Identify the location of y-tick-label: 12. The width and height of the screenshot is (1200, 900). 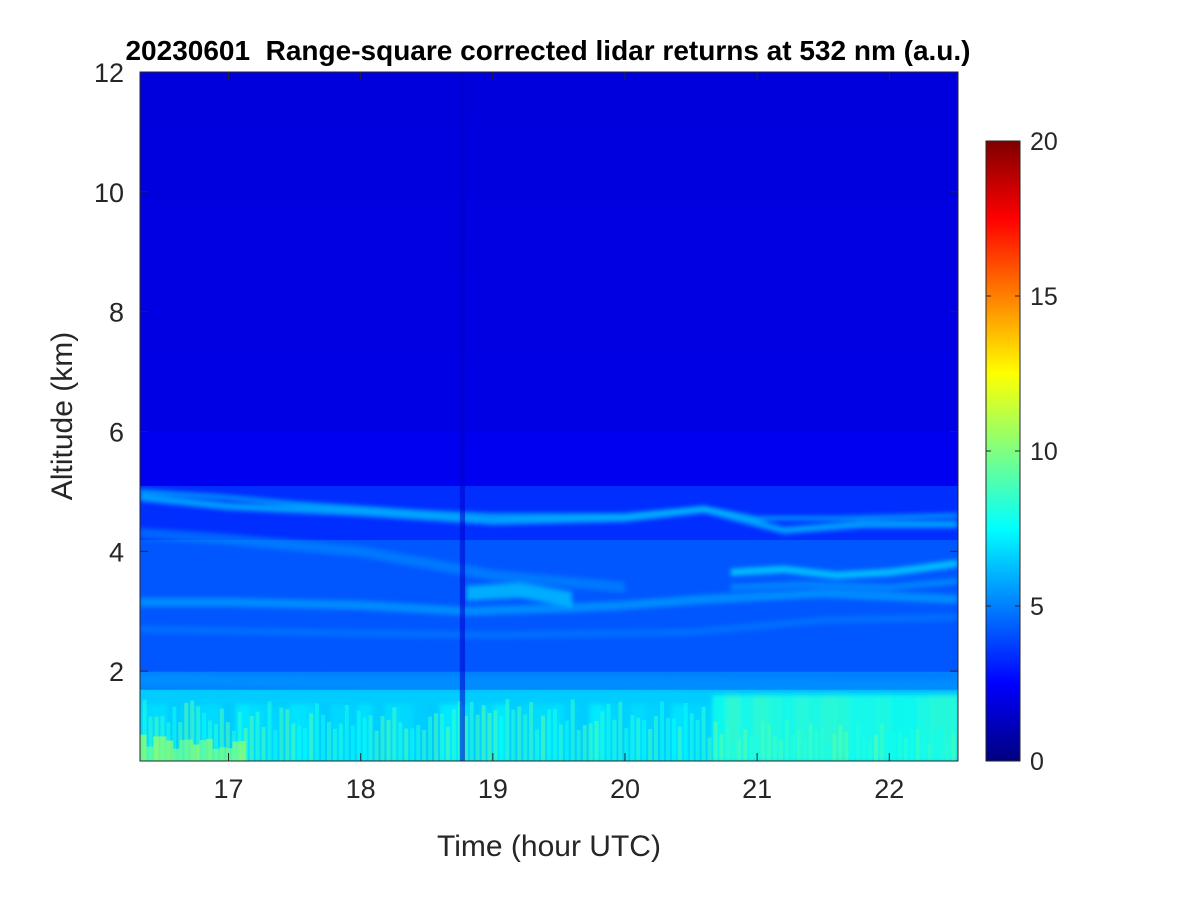
(109, 73).